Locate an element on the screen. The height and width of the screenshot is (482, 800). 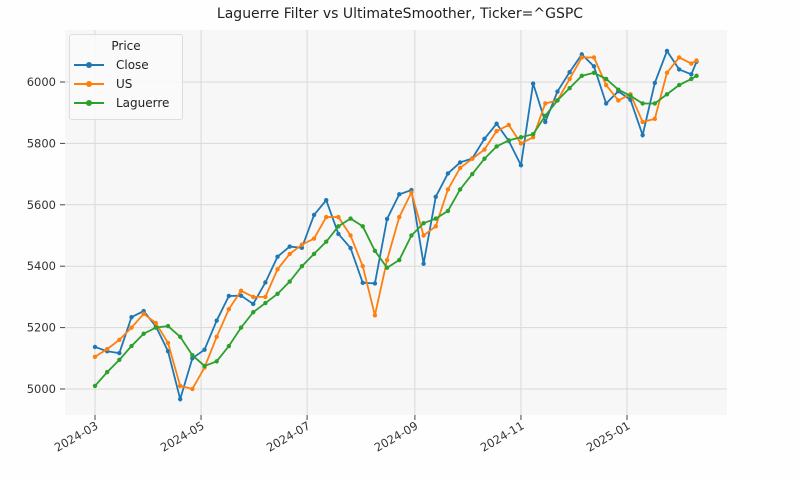
x-tick-label: 2024-11 is located at coordinates (502, 436).